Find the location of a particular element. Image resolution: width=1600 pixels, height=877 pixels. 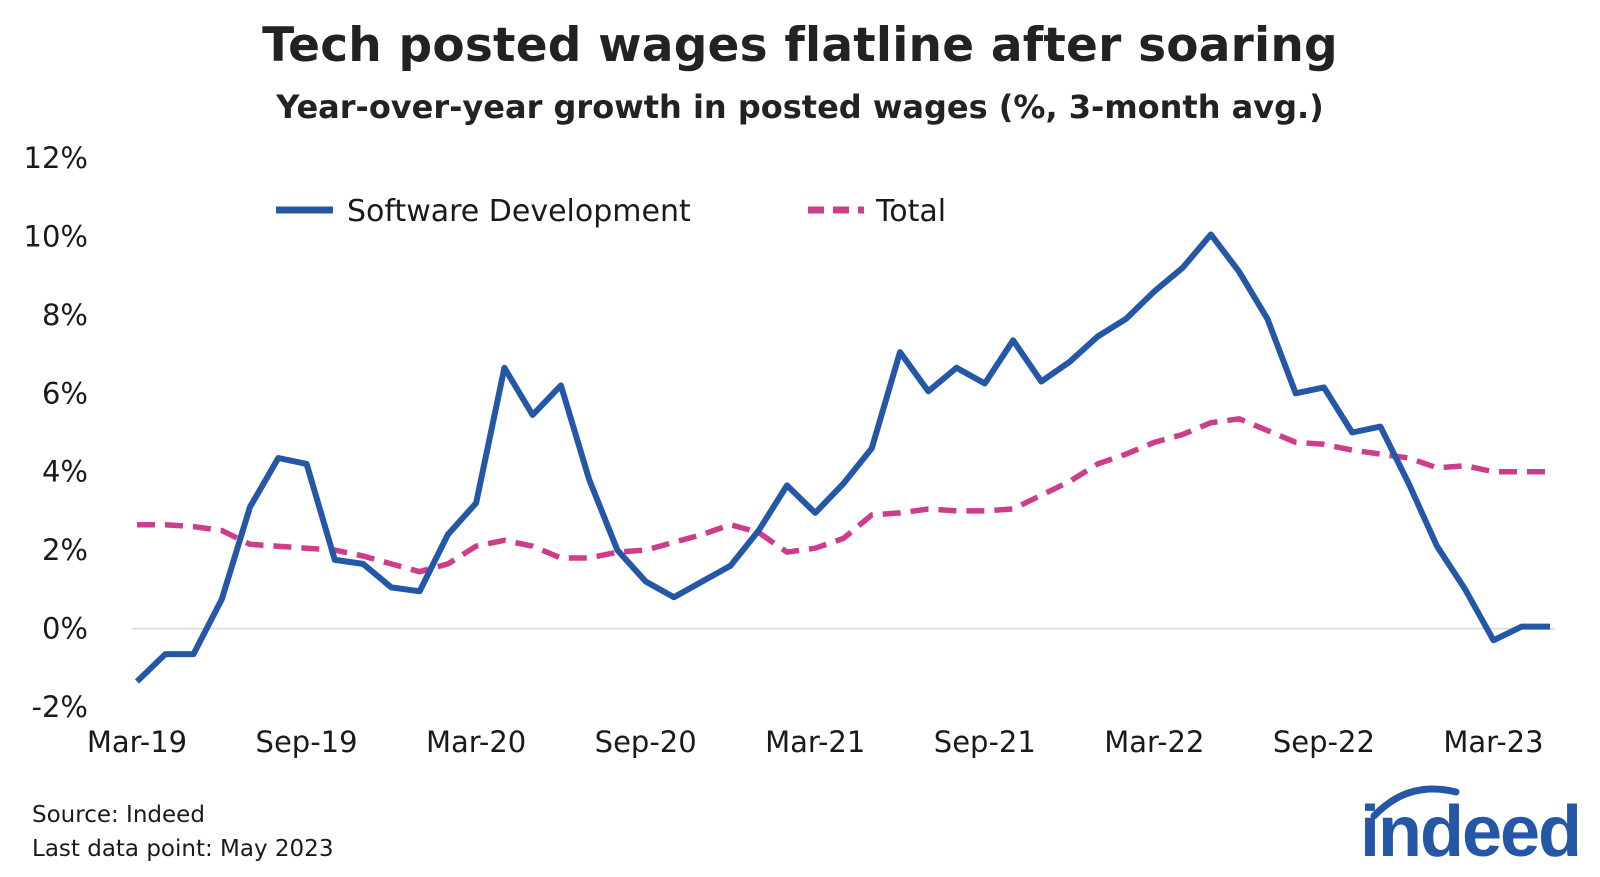

logo-wordmark: indeed is located at coordinates (1469, 829).